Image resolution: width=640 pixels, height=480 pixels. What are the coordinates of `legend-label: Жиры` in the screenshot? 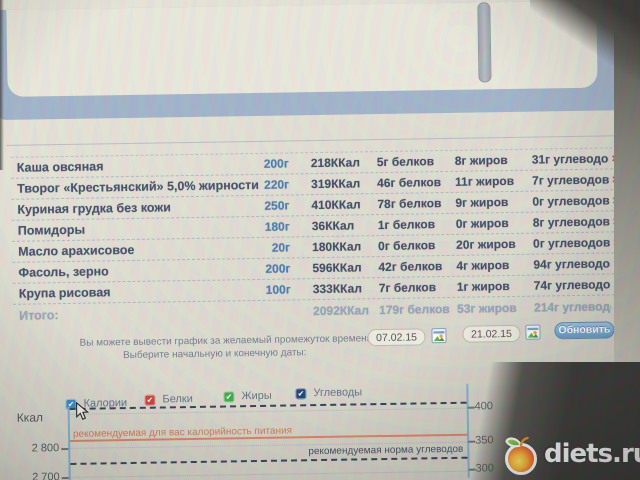 It's located at (256, 396).